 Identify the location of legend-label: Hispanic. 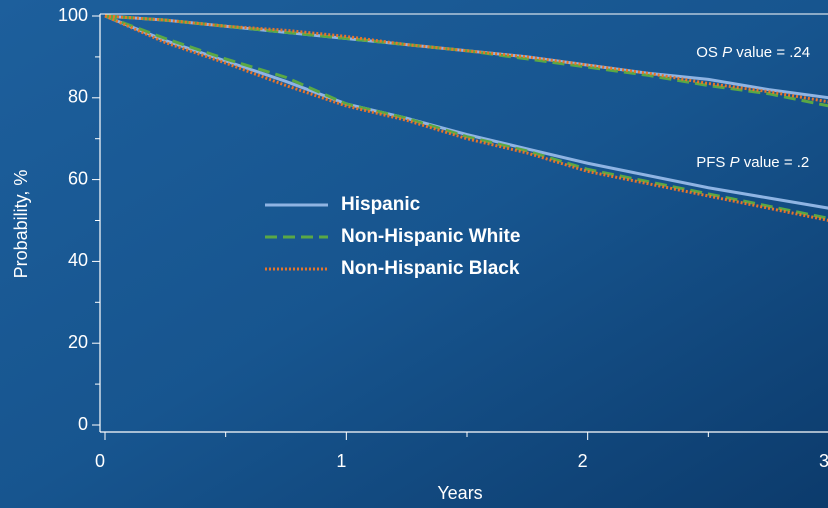
(381, 204).